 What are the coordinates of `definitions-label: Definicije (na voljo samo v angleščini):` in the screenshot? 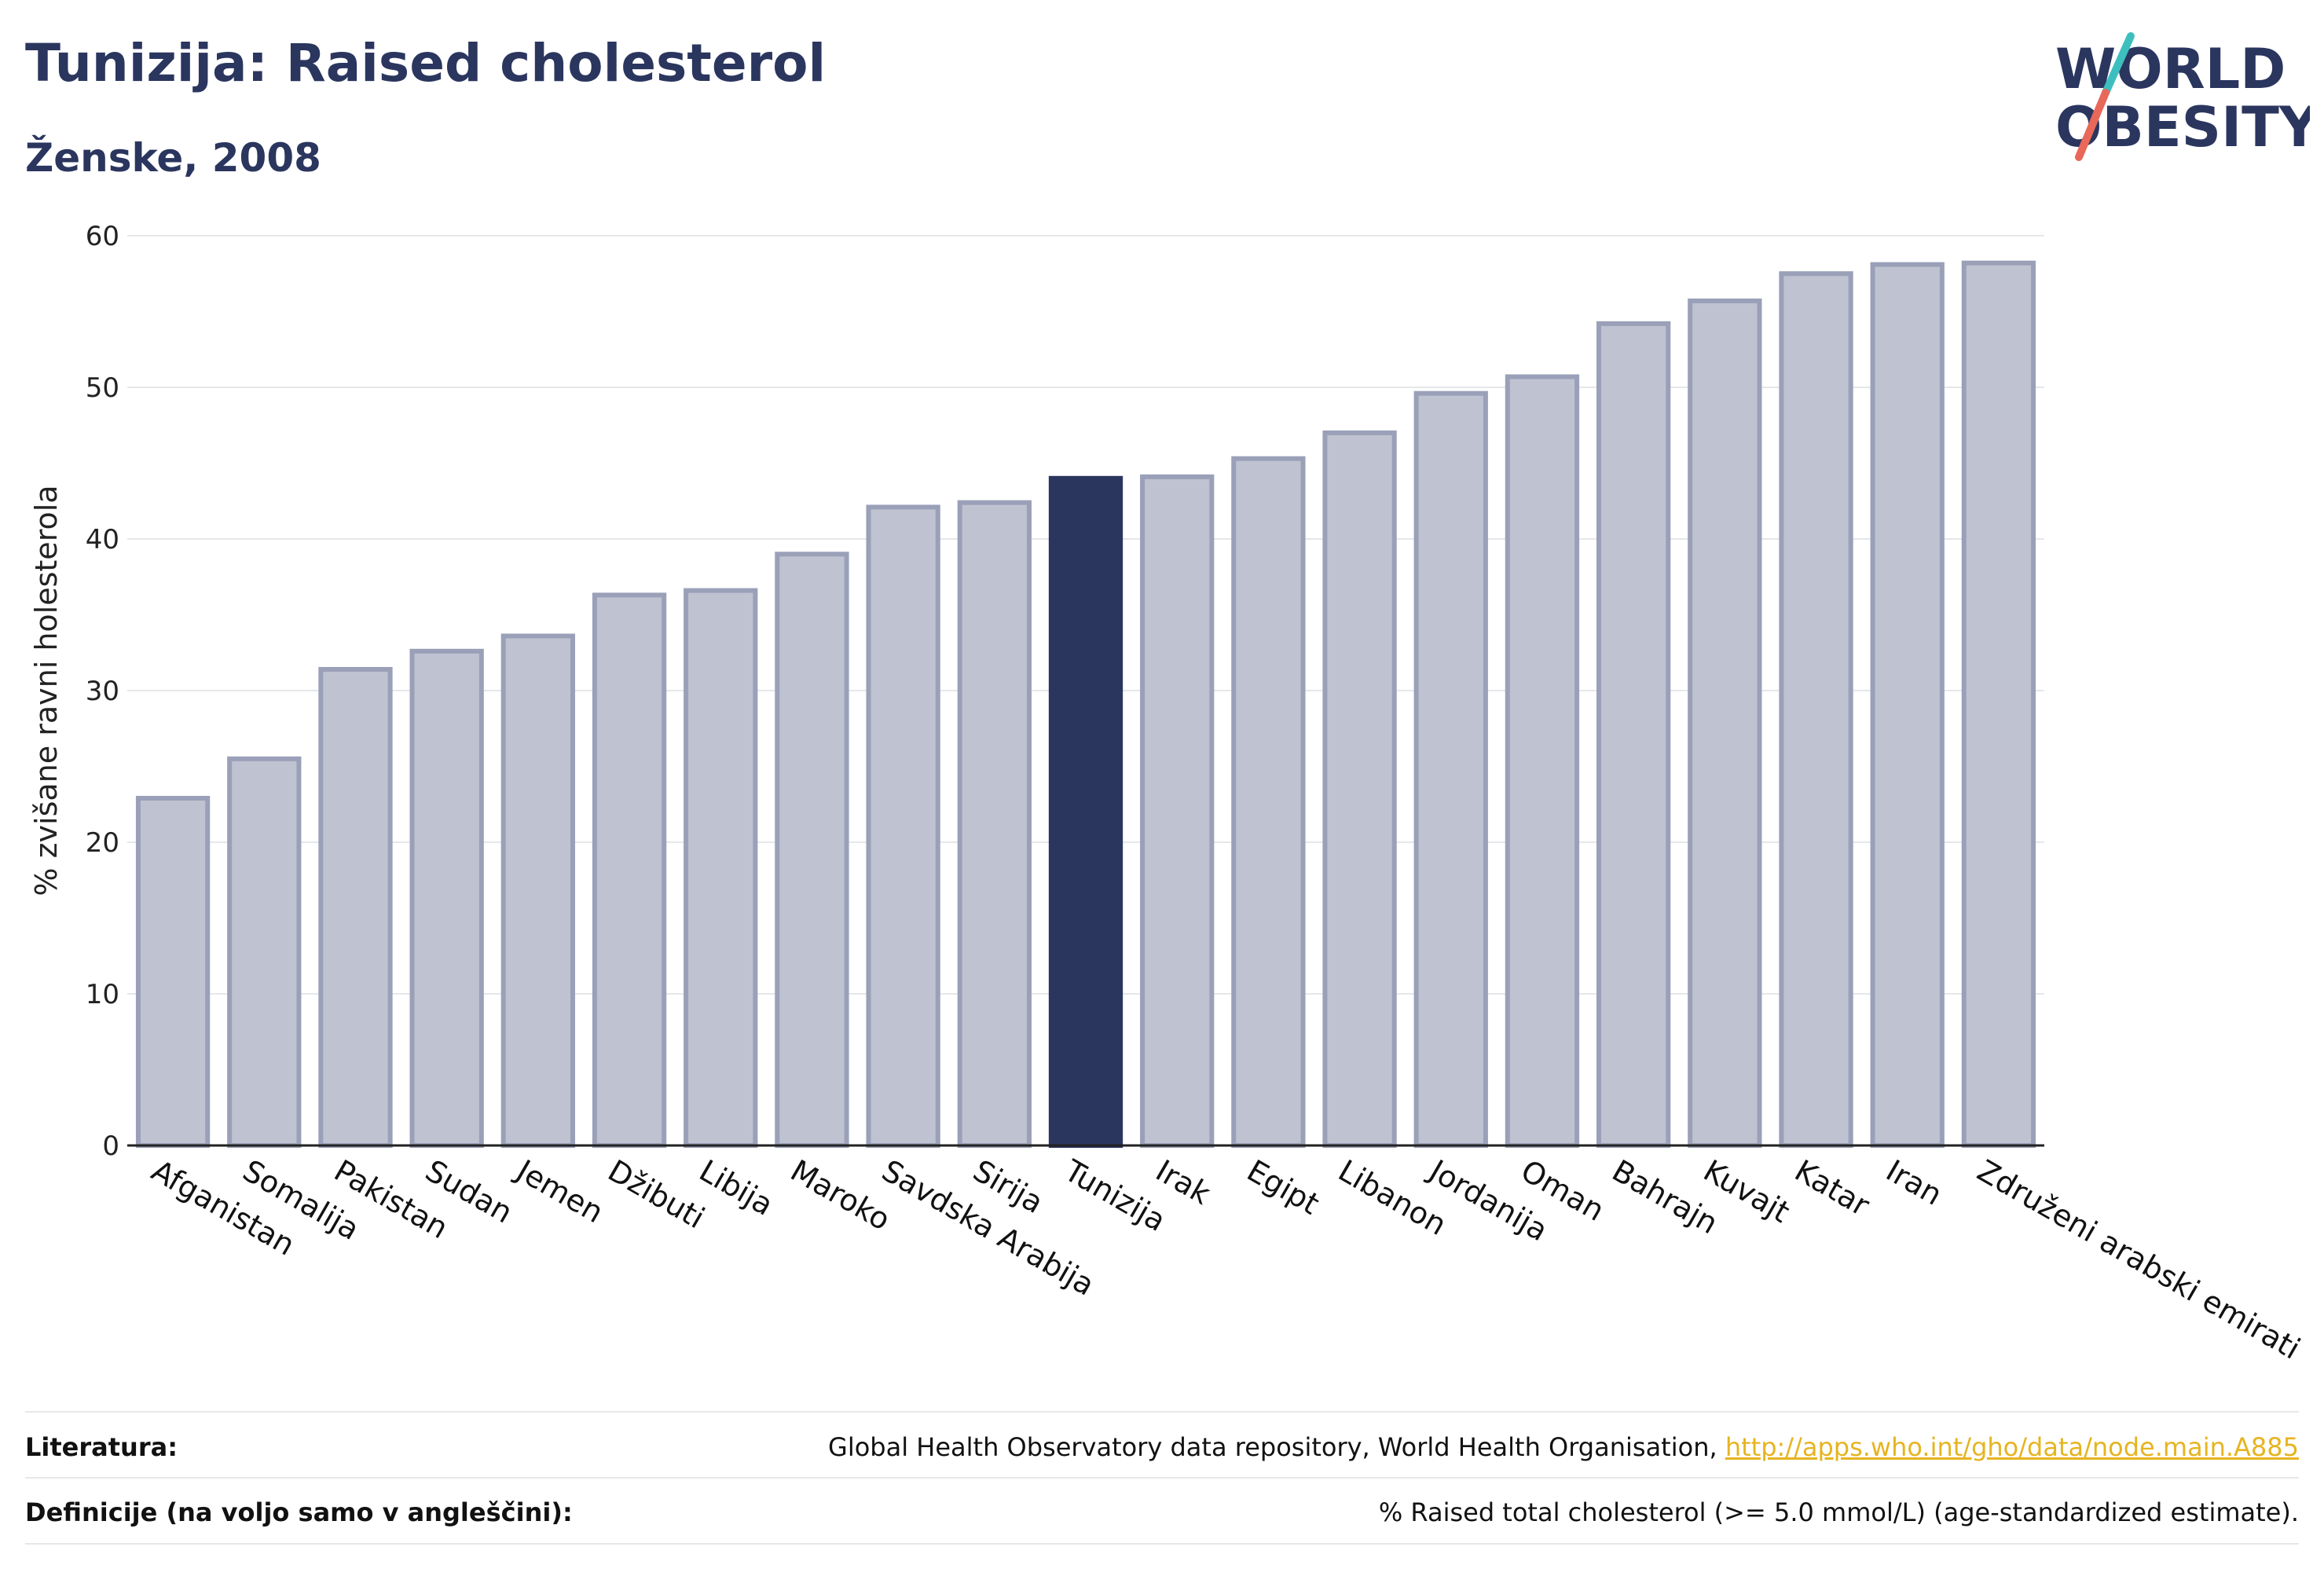 It's located at (299, 1512).